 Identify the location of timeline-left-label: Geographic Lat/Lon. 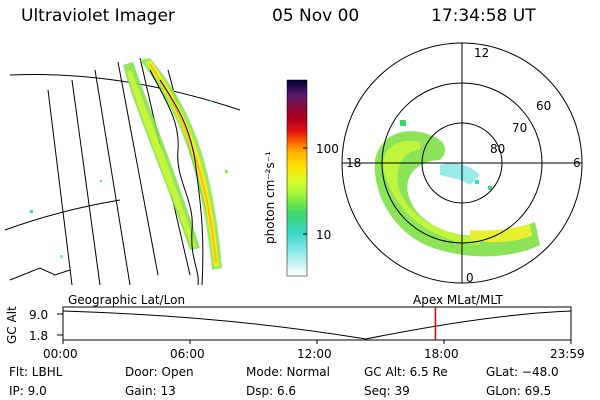
(127, 300).